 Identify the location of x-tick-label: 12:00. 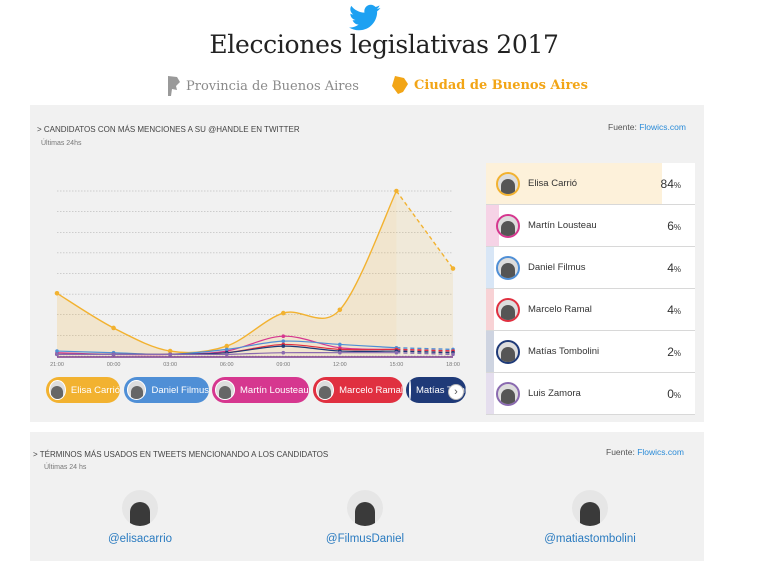
(340, 365).